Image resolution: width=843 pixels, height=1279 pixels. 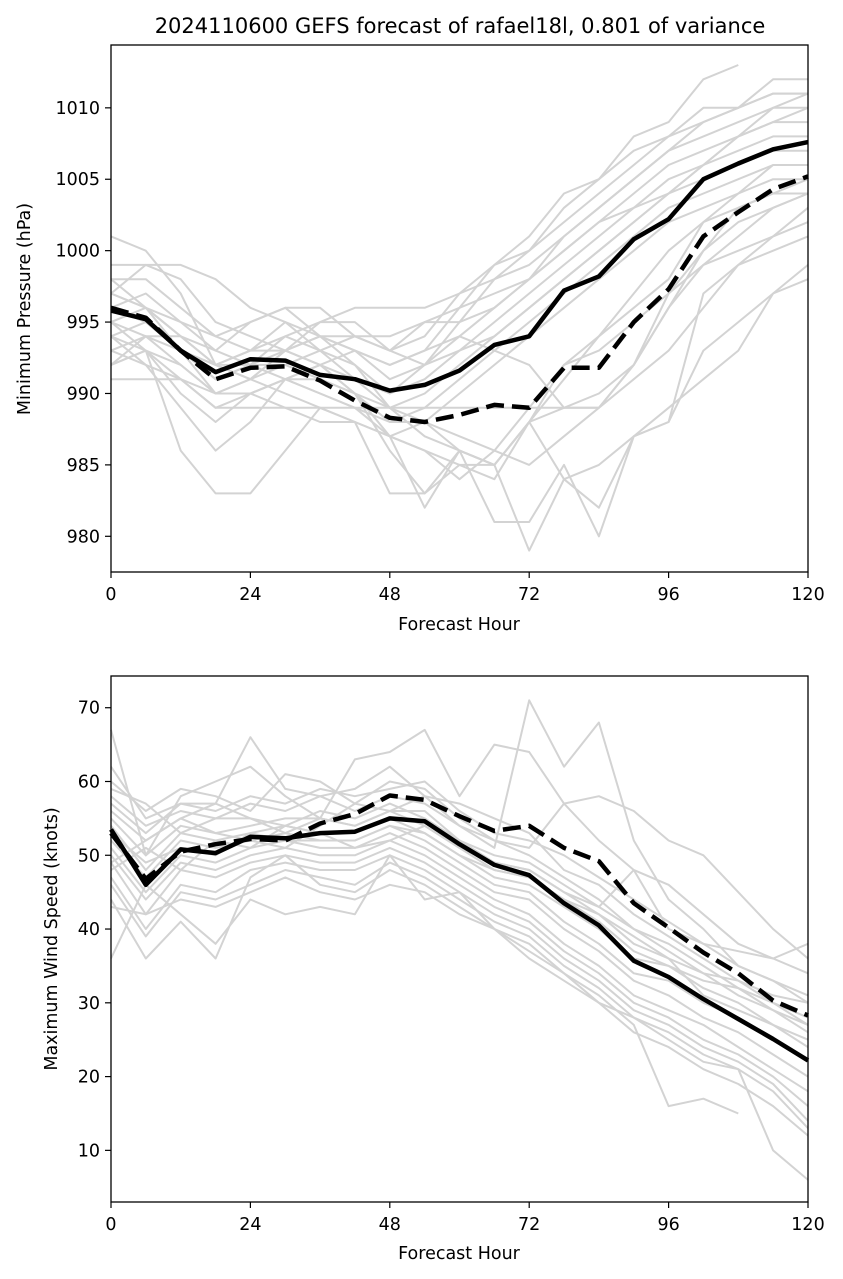 I want to click on wind-x-ticks: 0 24 48 72 96 120, so click(x=465, y=1218).